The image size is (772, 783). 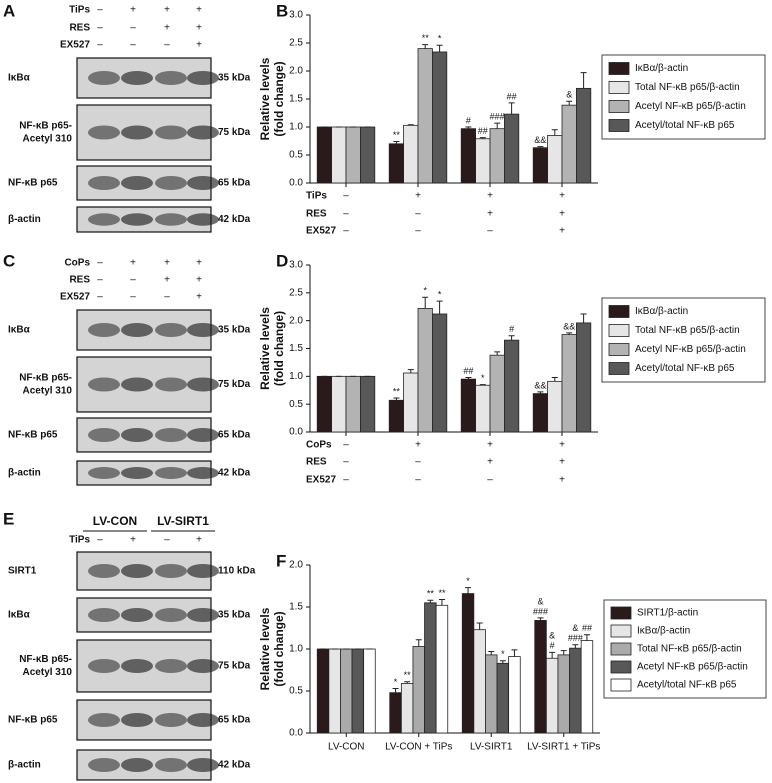 What do you see at coordinates (296, 43) in the screenshot?
I see `y-tick-label: 2.5` at bounding box center [296, 43].